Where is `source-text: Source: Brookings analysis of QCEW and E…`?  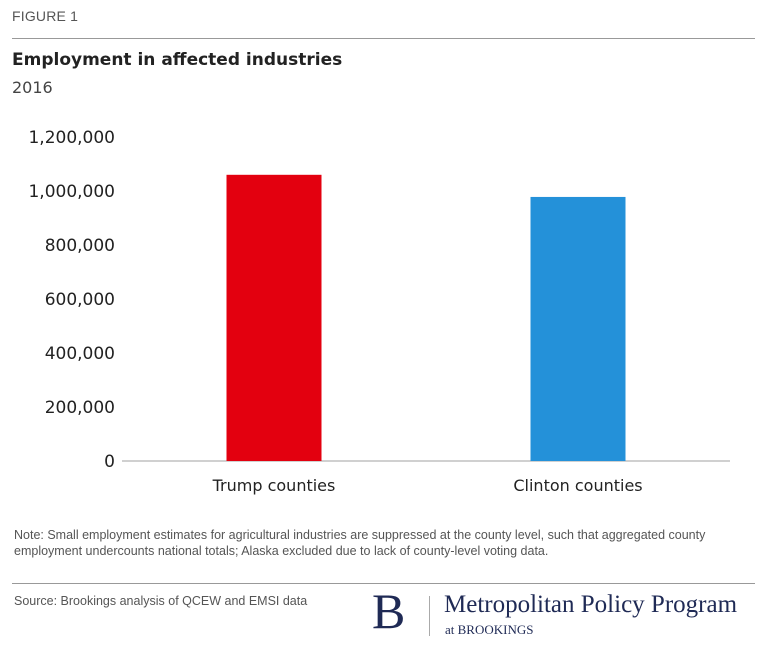
source-text: Source: Brookings analysis of QCEW and E… is located at coordinates (161, 601).